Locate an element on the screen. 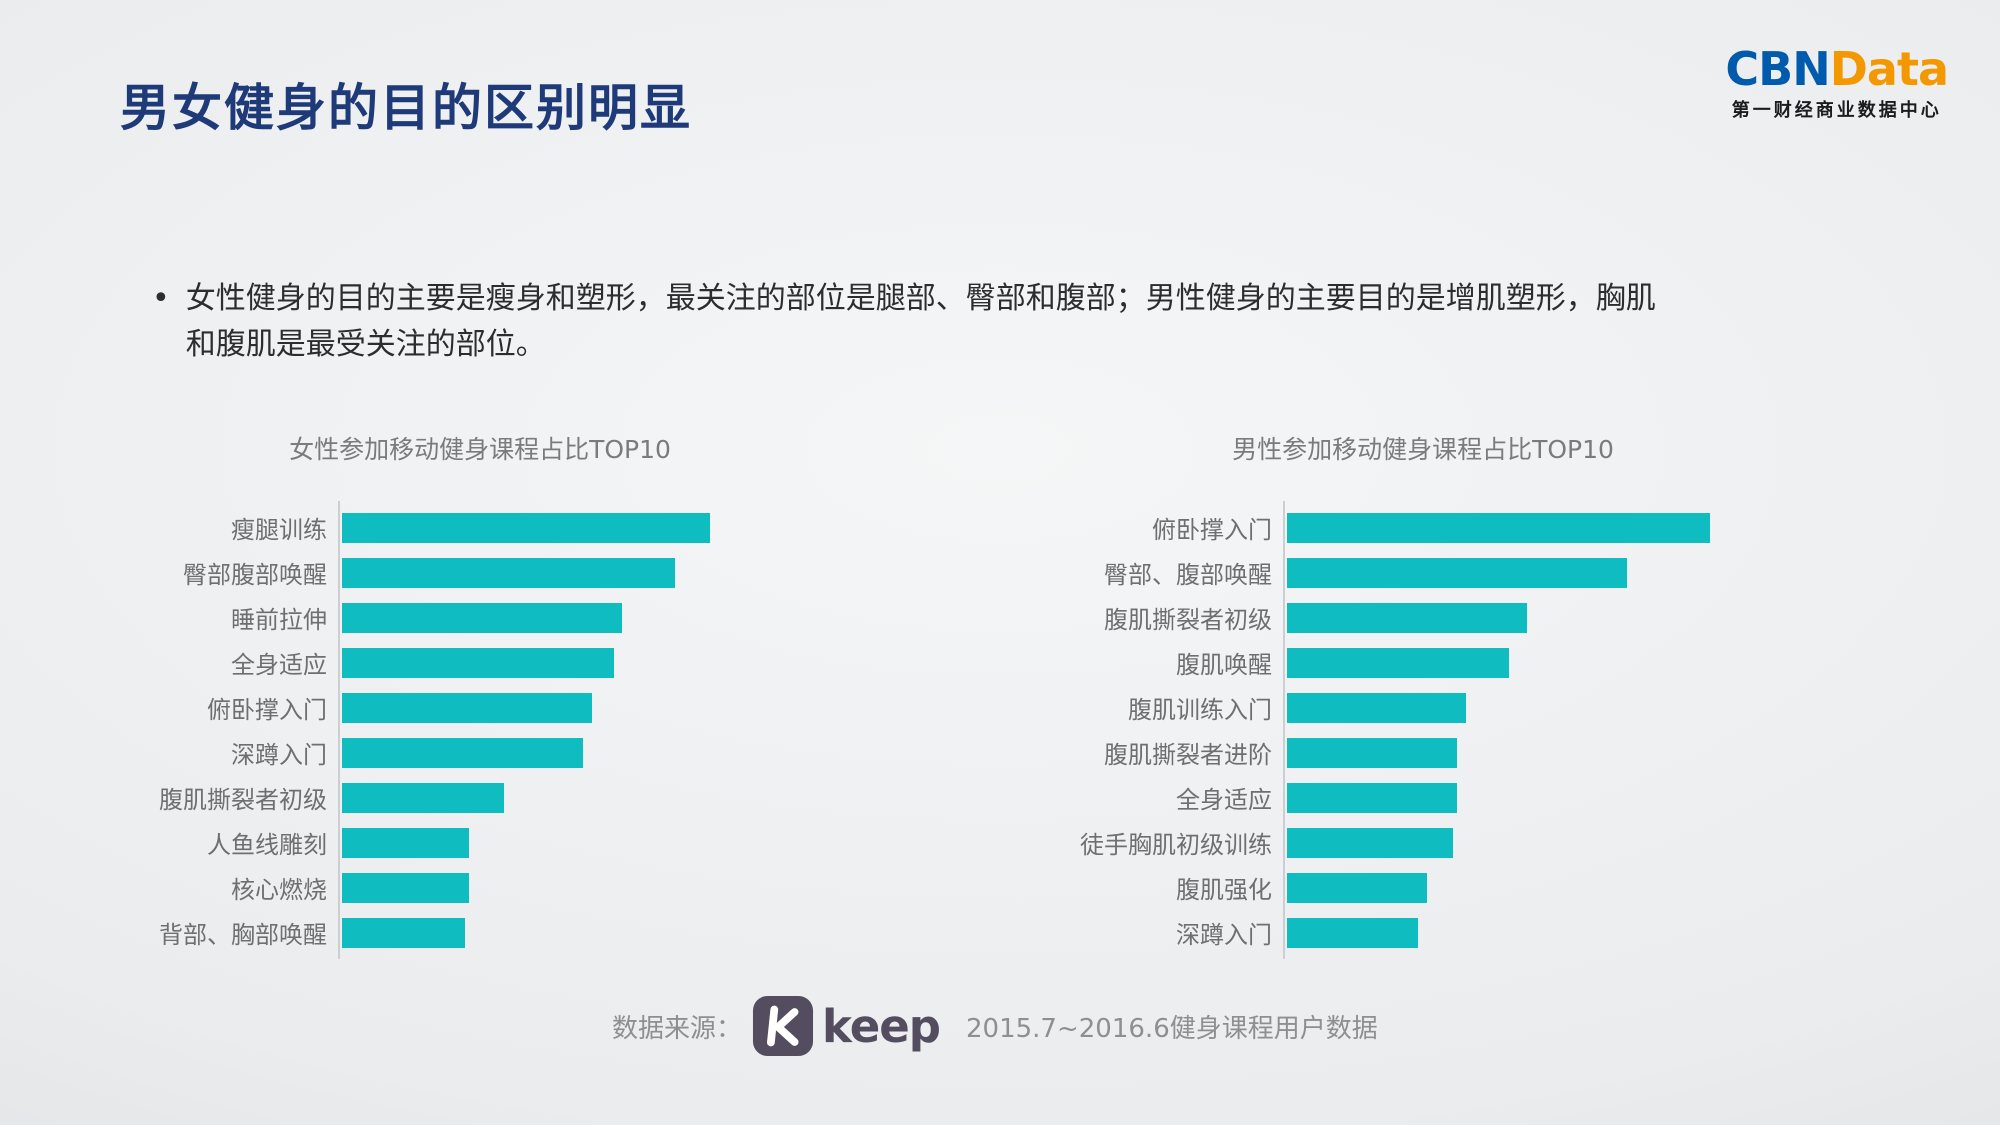 This screenshot has width=2000, height=1125. keep-app-icon is located at coordinates (783, 1026).